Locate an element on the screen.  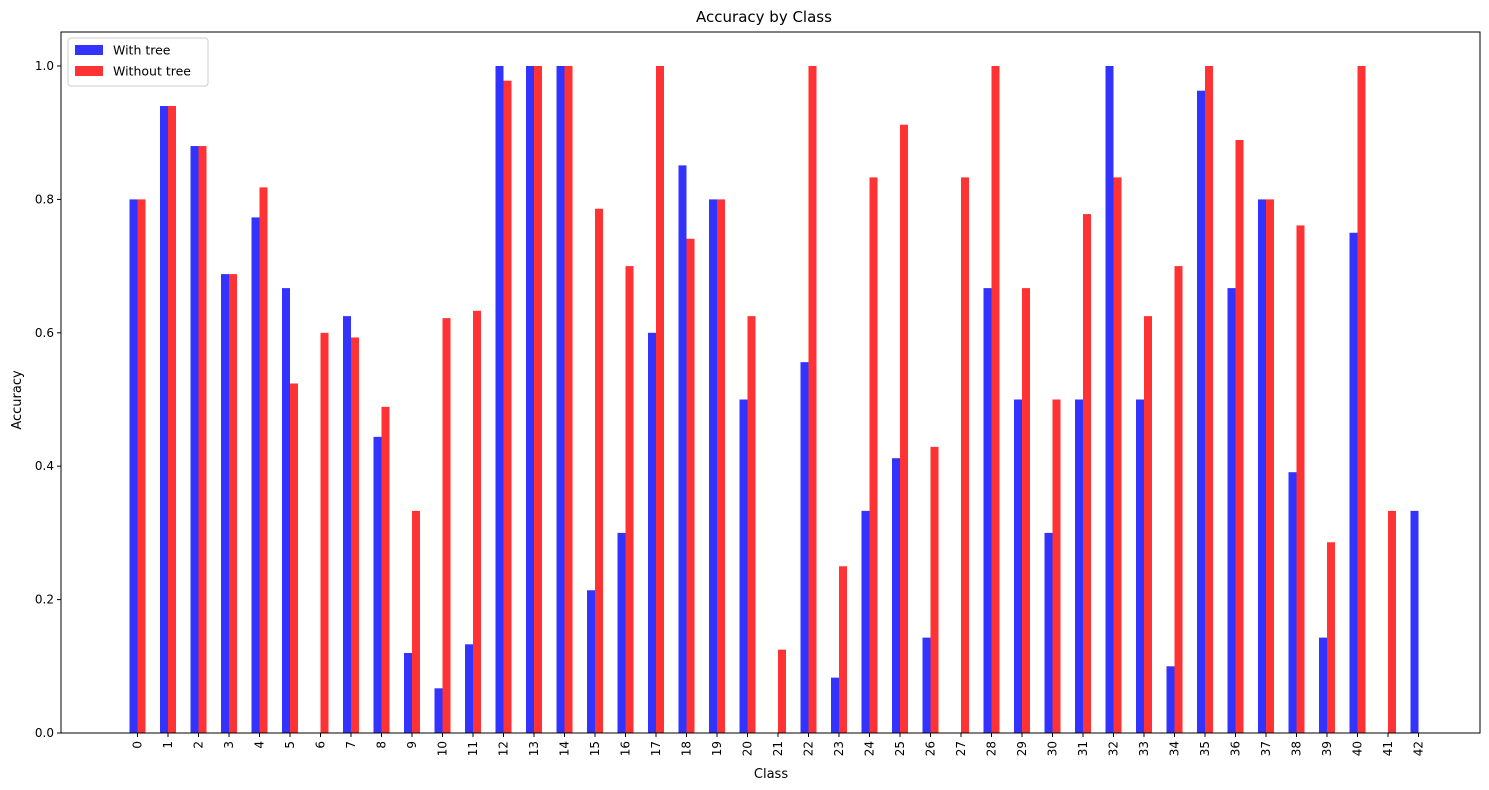
x-tick-label: 9 is located at coordinates (412, 745).